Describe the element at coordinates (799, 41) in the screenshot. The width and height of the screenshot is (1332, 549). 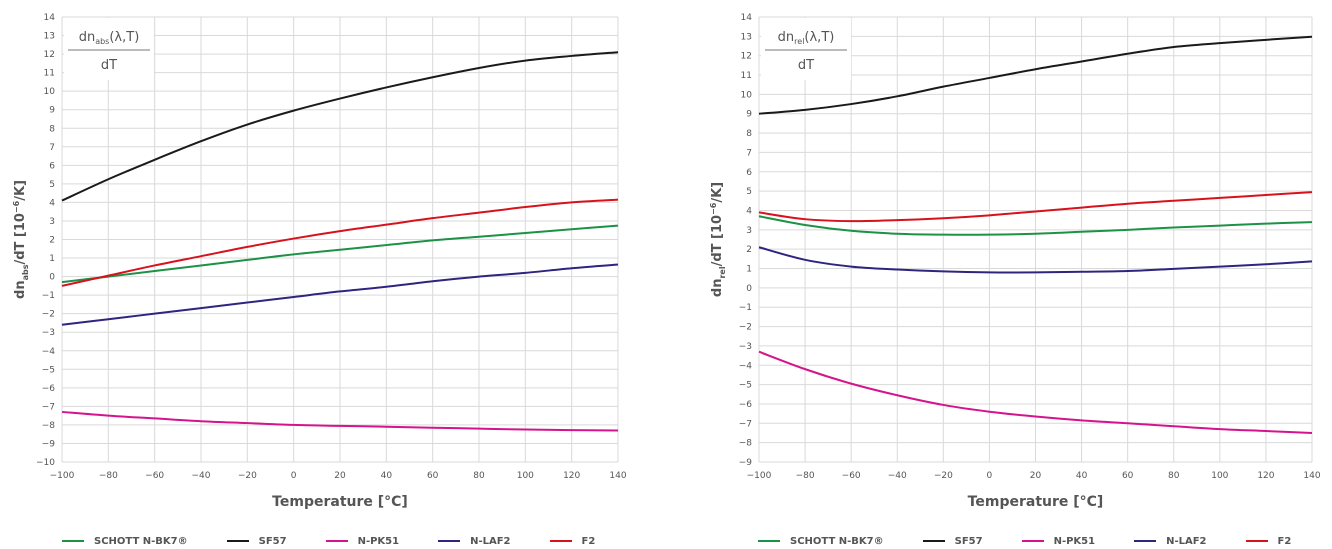
I see `rel-formula-sub: rel` at that location.